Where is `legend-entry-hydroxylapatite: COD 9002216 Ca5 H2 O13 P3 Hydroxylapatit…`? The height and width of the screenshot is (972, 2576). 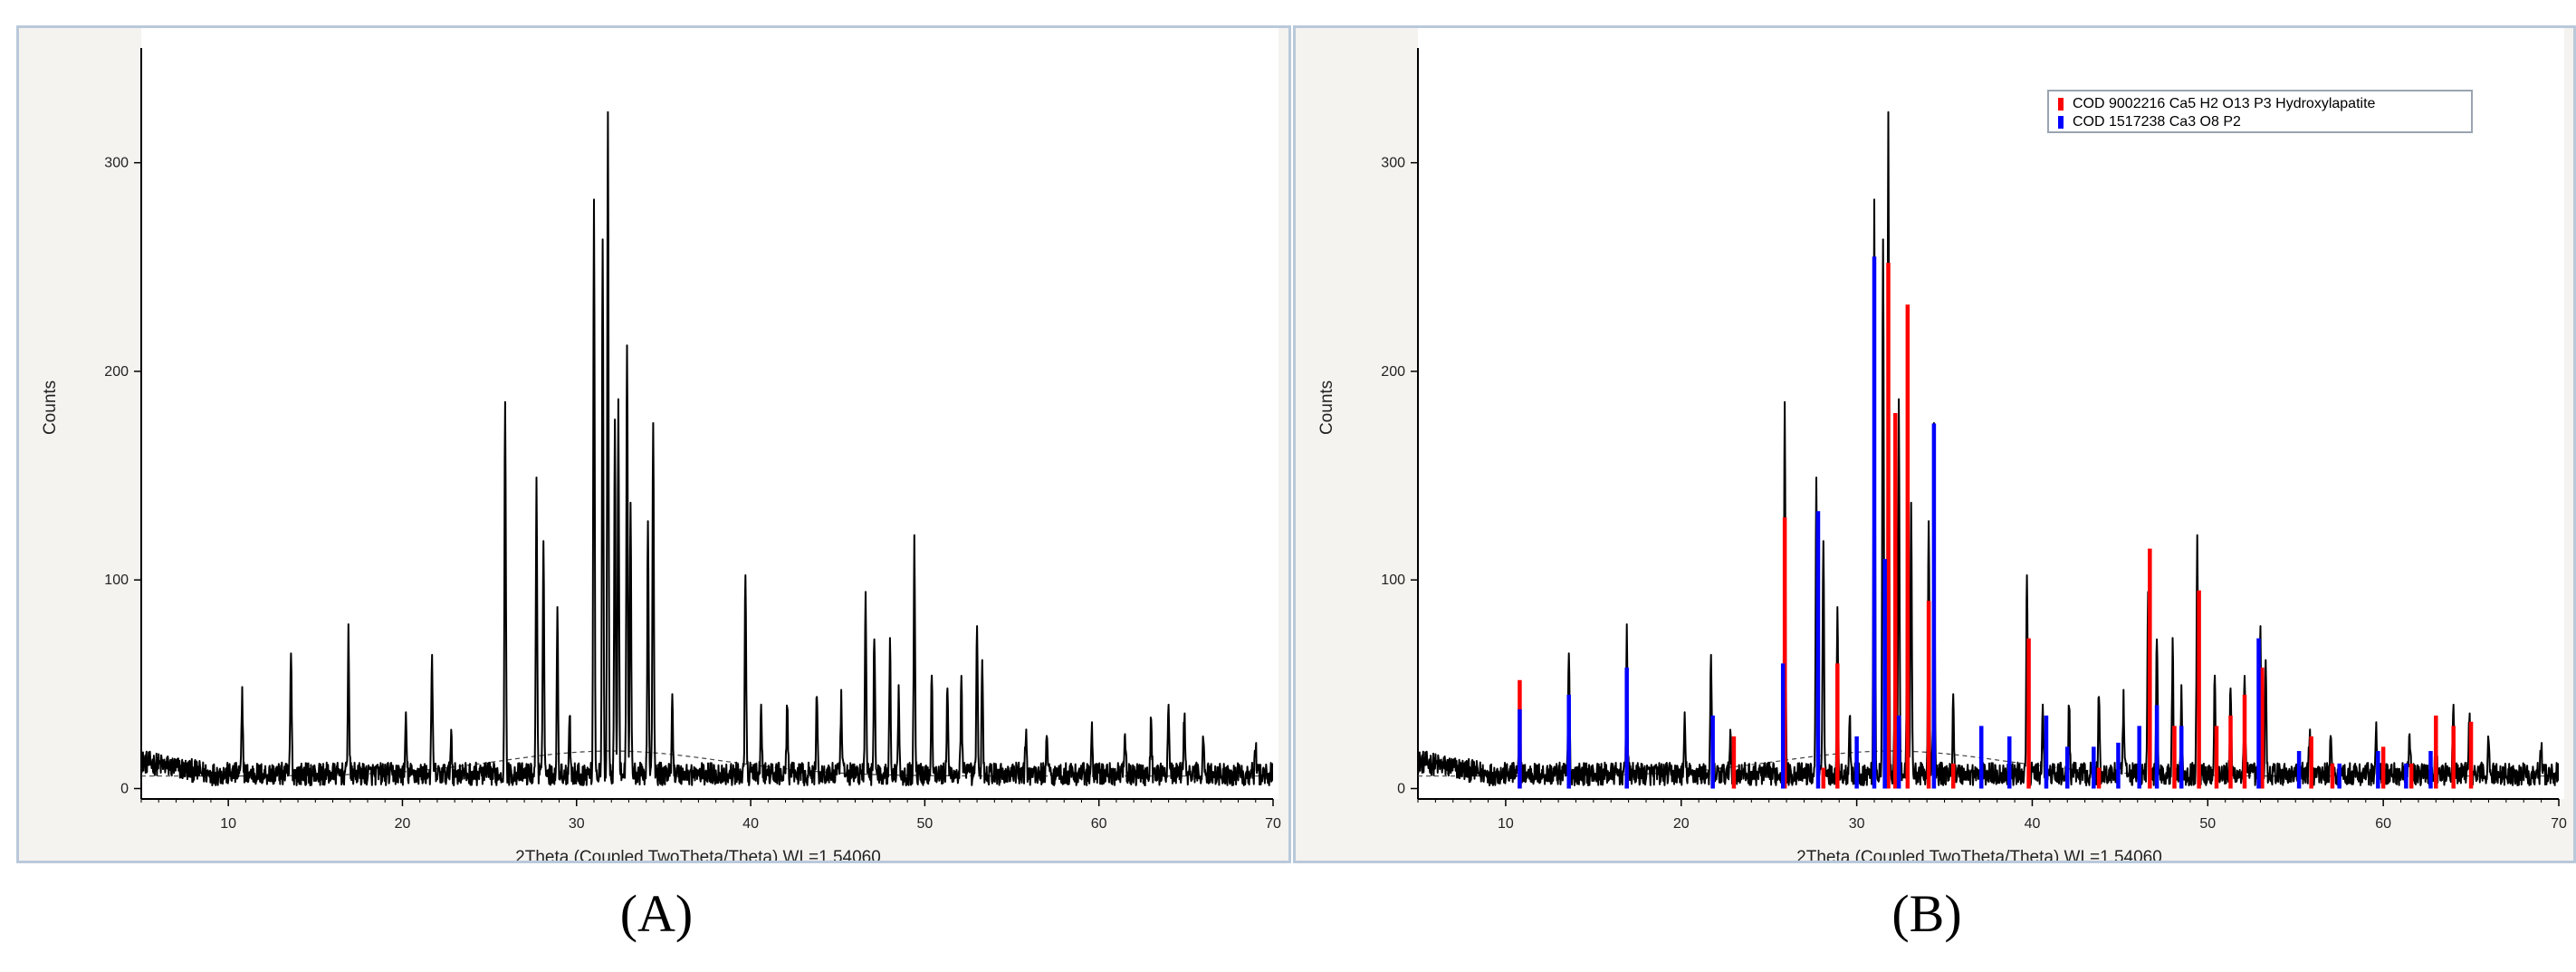 legend-entry-hydroxylapatite: COD 9002216 Ca5 H2 O13 P3 Hydroxylapatit… is located at coordinates (2216, 104).